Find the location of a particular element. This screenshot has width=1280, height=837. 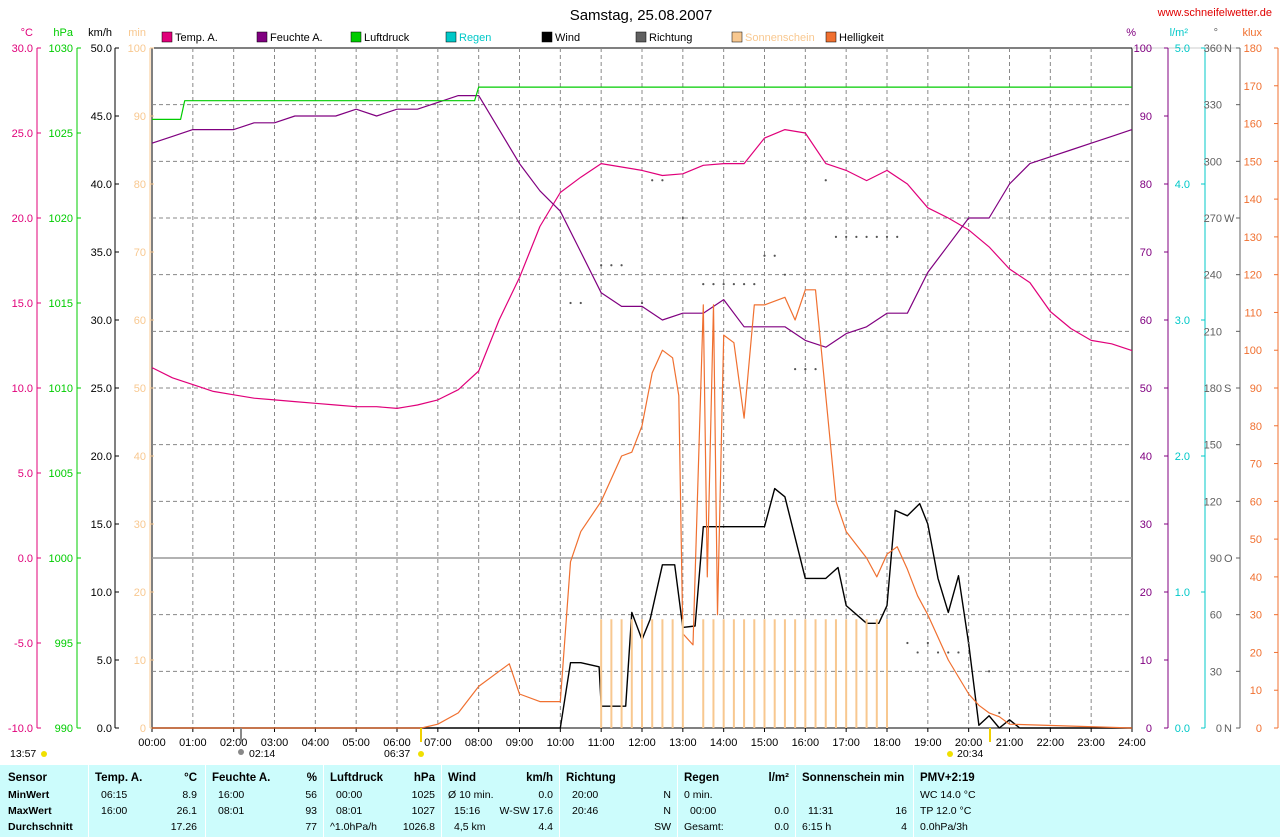

hum-avg: 77 is located at coordinates (311, 827).